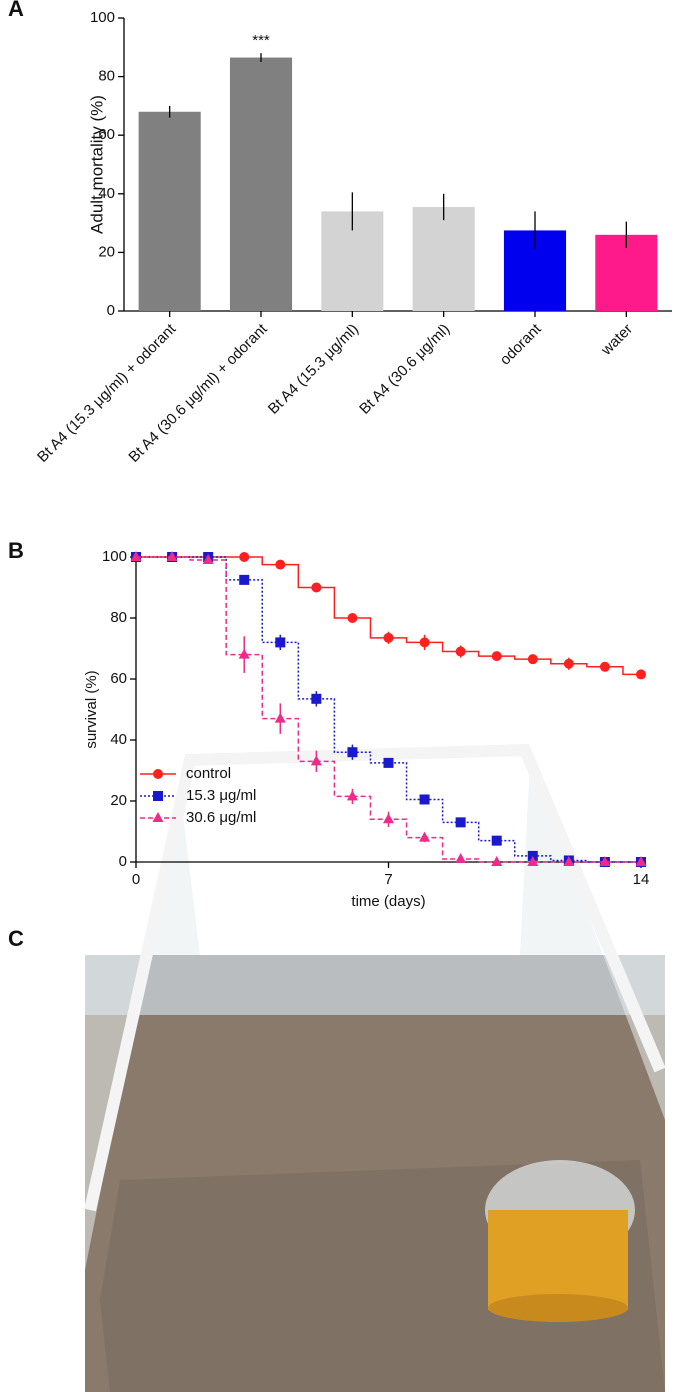 Image resolution: width=685 pixels, height=1392 pixels. I want to click on panel-label: C, so click(16, 938).